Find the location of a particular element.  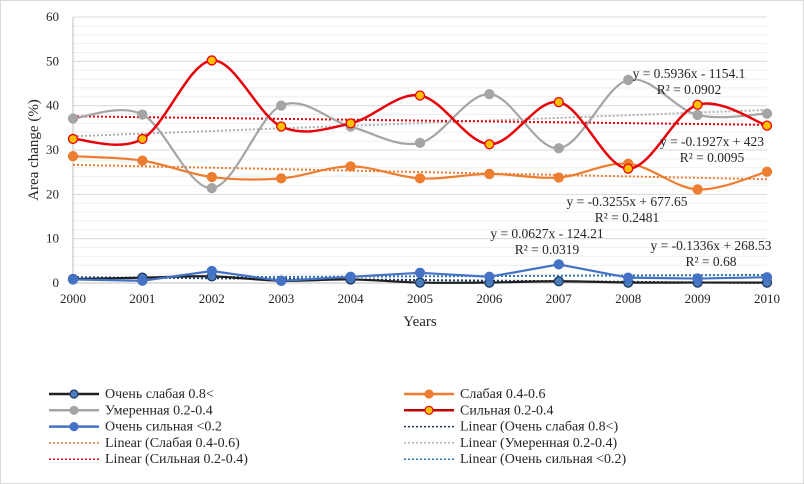

legend-entry-label: Linear (Очень сильная <0.2) is located at coordinates (543, 459).